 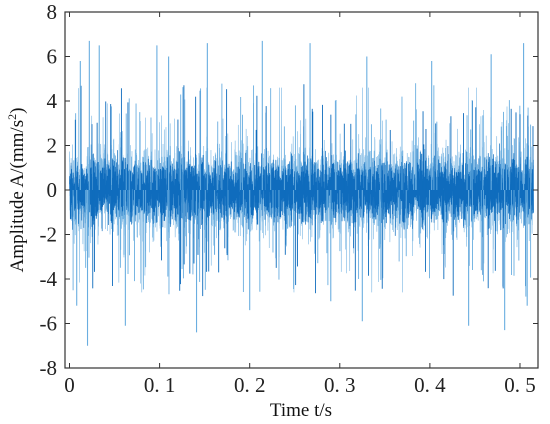 I want to click on x-tick-label: 0. 4, so click(x=430, y=385).